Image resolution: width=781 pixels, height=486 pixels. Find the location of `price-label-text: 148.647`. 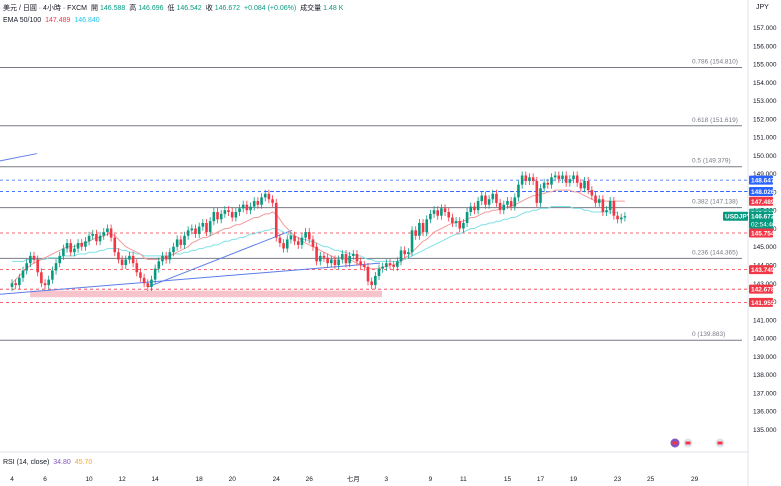

price-label-text: 148.647 is located at coordinates (763, 181).